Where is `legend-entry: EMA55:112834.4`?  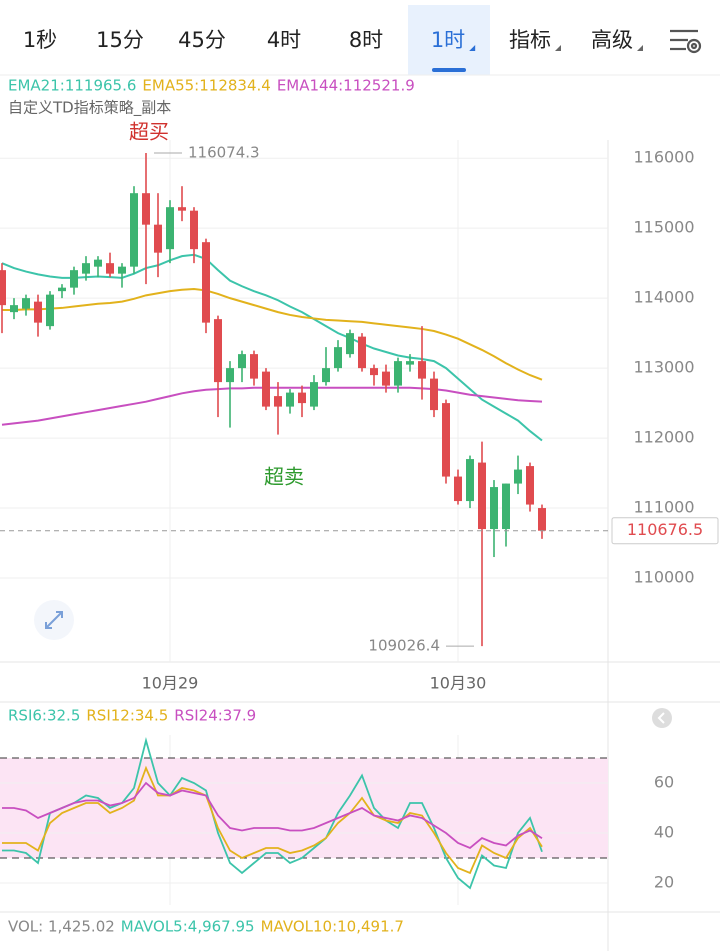 legend-entry: EMA55:112834.4 is located at coordinates (206, 86).